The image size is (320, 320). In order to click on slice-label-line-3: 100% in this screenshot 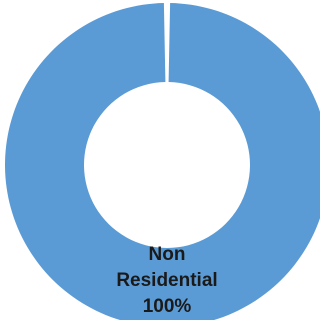, I will do `click(167, 306)`.